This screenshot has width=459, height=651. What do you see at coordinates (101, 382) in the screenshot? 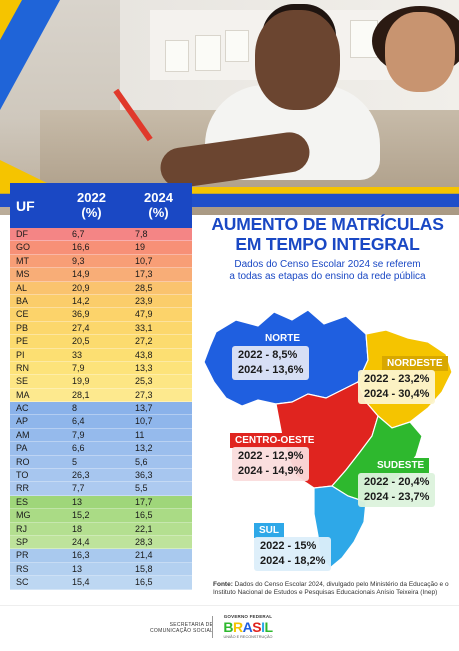
I see `table-row: SE 19,9 25,3` at bounding box center [101, 382].